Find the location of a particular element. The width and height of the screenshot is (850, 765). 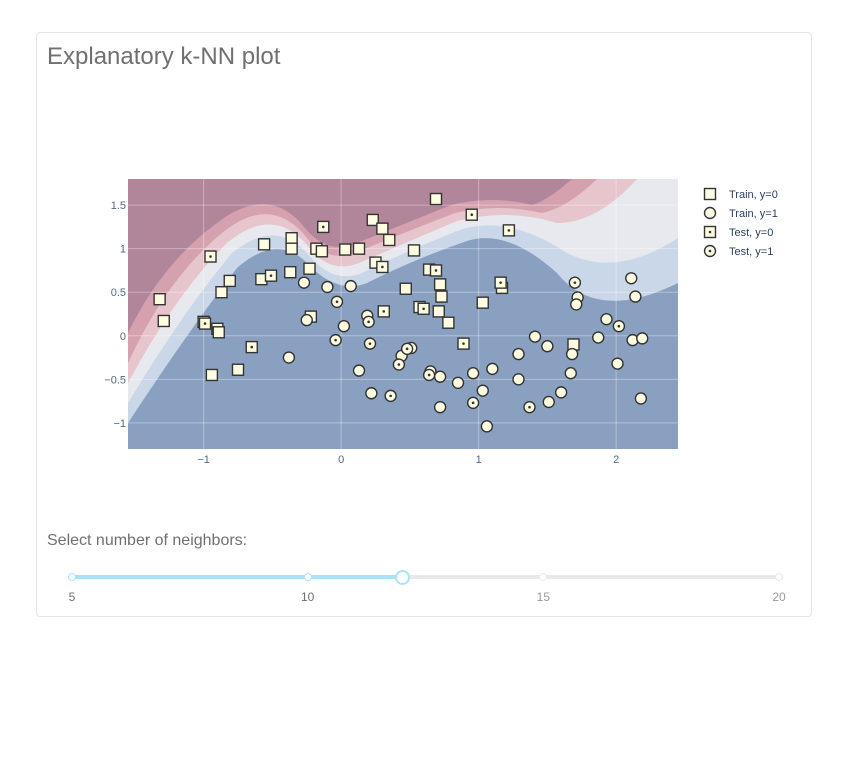

legend-marker is located at coordinates (710, 251).